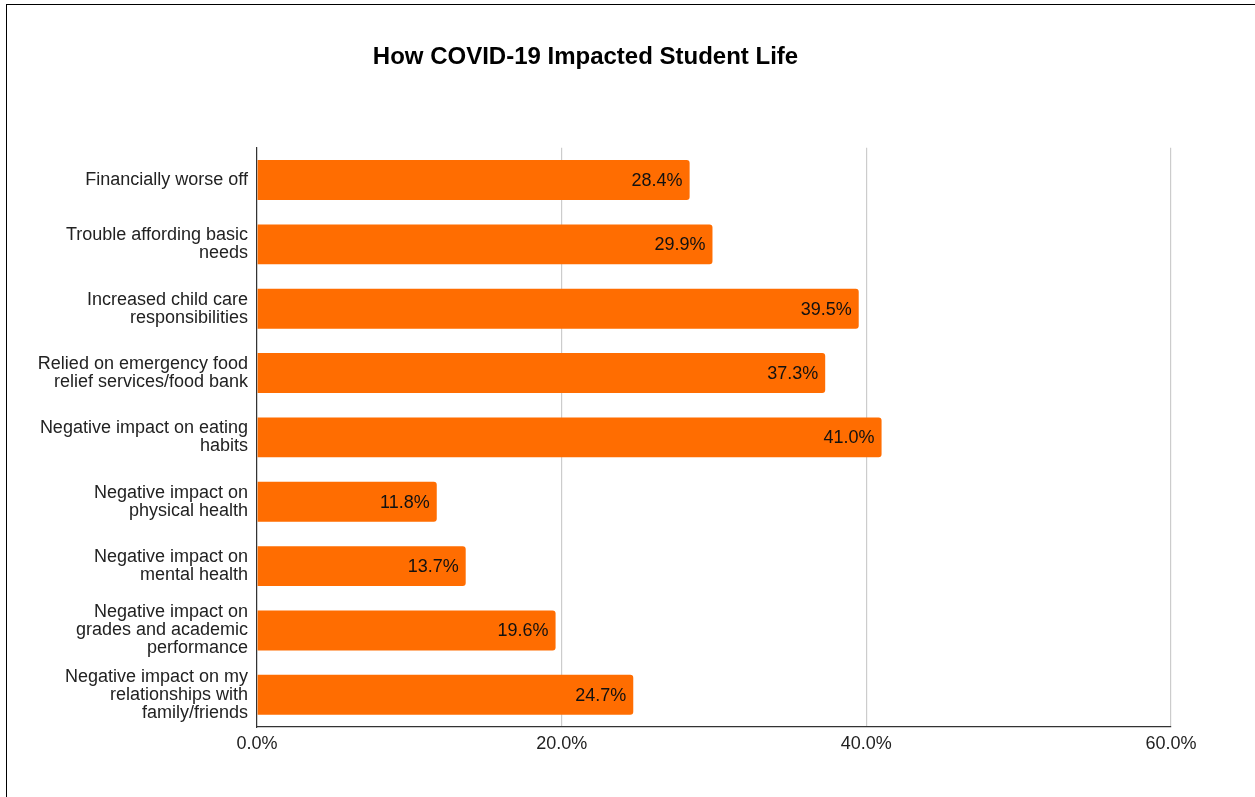  Describe the element at coordinates (170, 565) in the screenshot. I see `y-tick-label: Negative impact on mental health` at that location.